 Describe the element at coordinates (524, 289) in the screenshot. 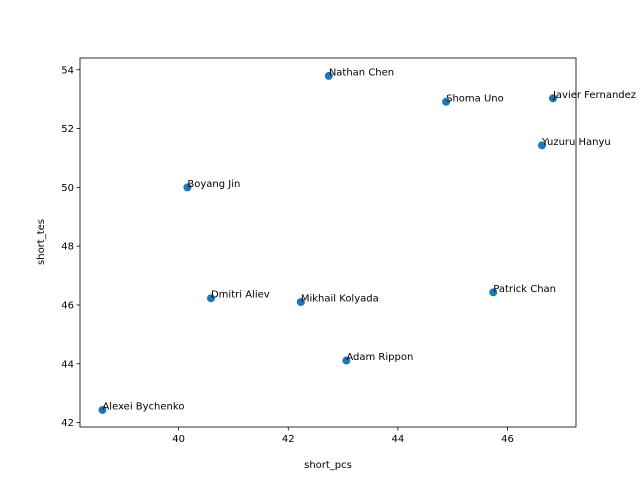

I see `point-label: Patrick Chan` at that location.